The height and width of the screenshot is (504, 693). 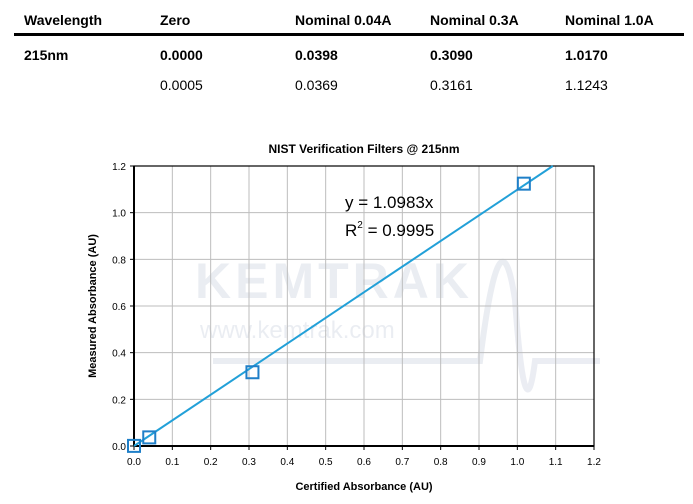 What do you see at coordinates (389, 202) in the screenshot?
I see `trend-equation: y = 1.0983x` at bounding box center [389, 202].